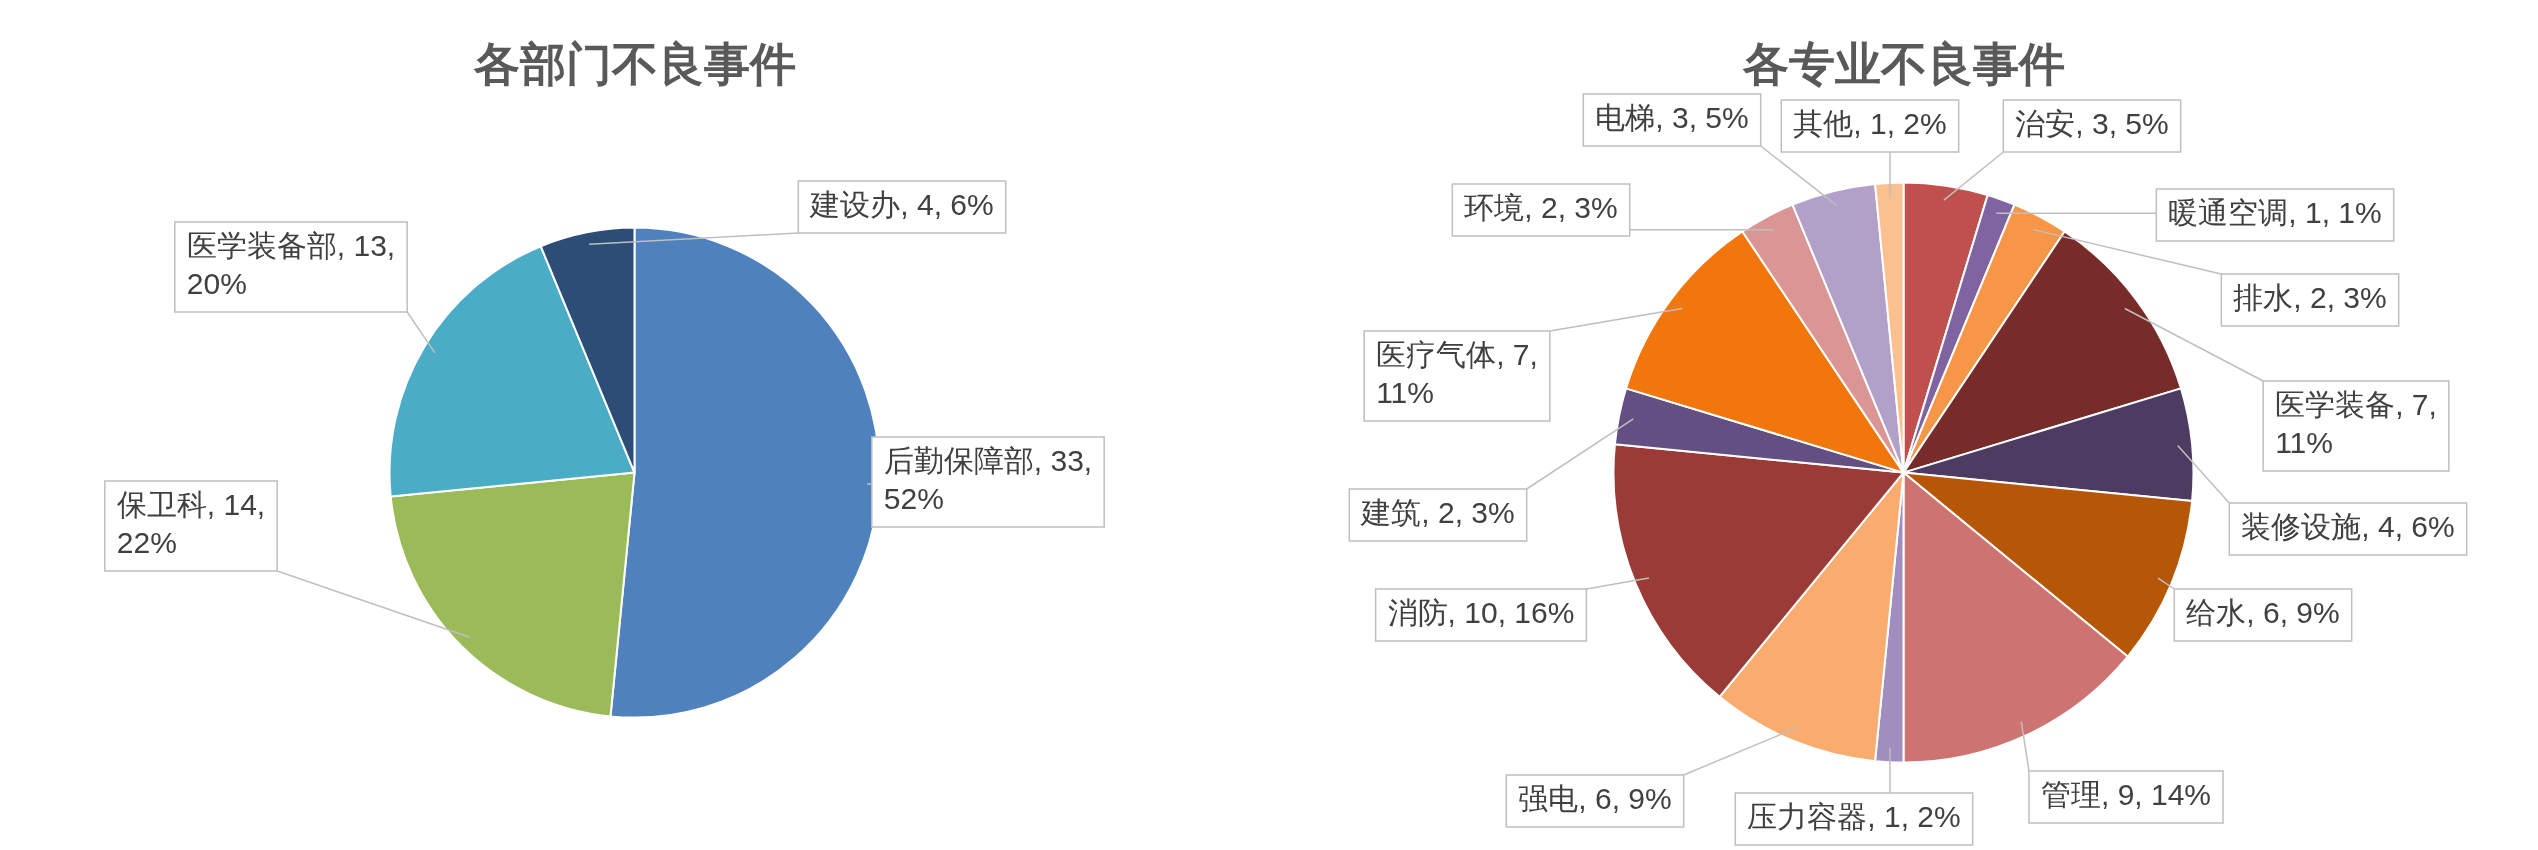 This screenshot has width=2538, height=850. What do you see at coordinates (1595, 799) in the screenshot?
I see `slice-label: 强电, 6, 9%` at bounding box center [1595, 799].